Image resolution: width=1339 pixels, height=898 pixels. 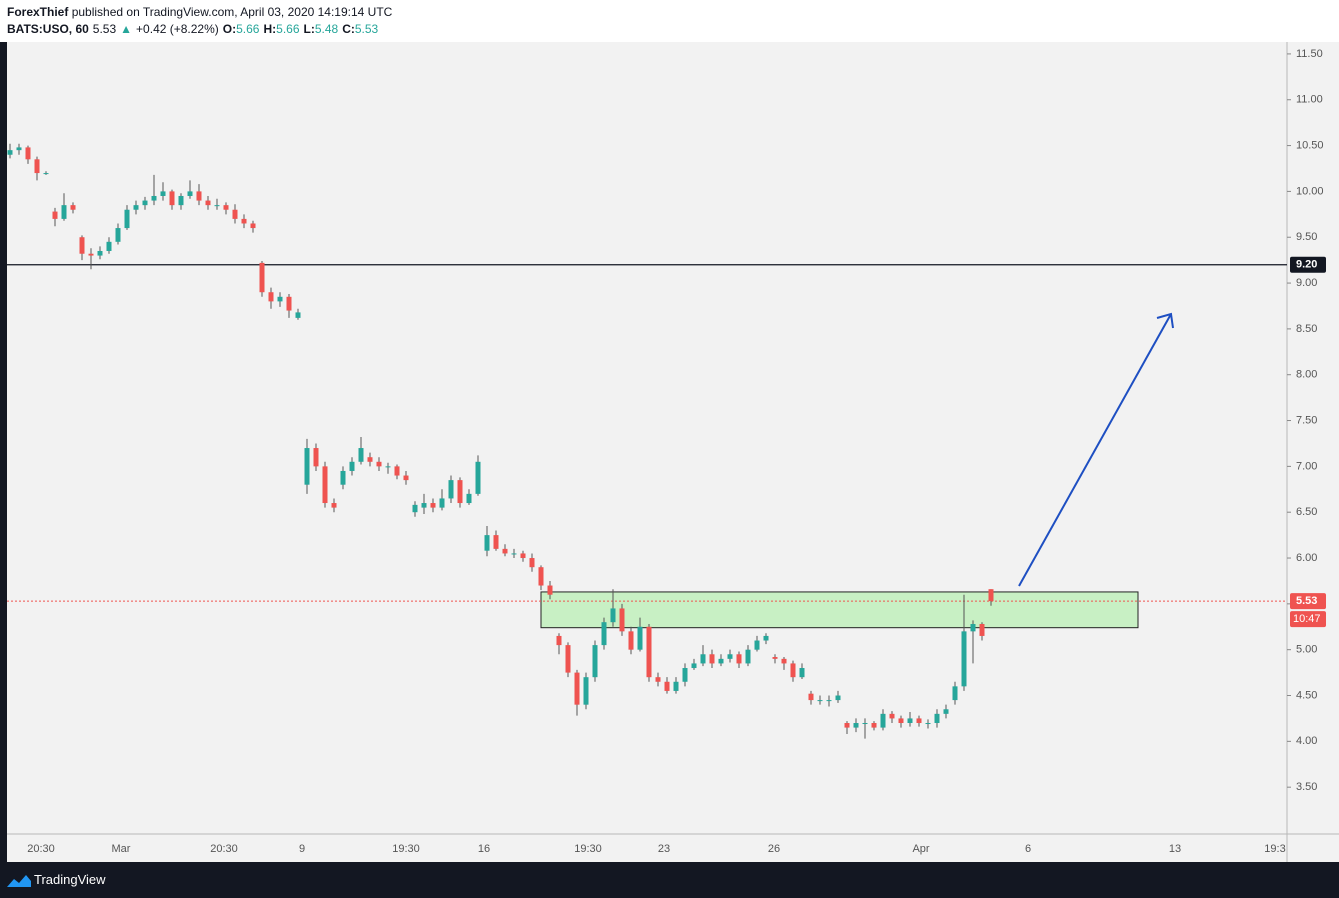 I want to click on c: 5.53, so click(x=366, y=29).